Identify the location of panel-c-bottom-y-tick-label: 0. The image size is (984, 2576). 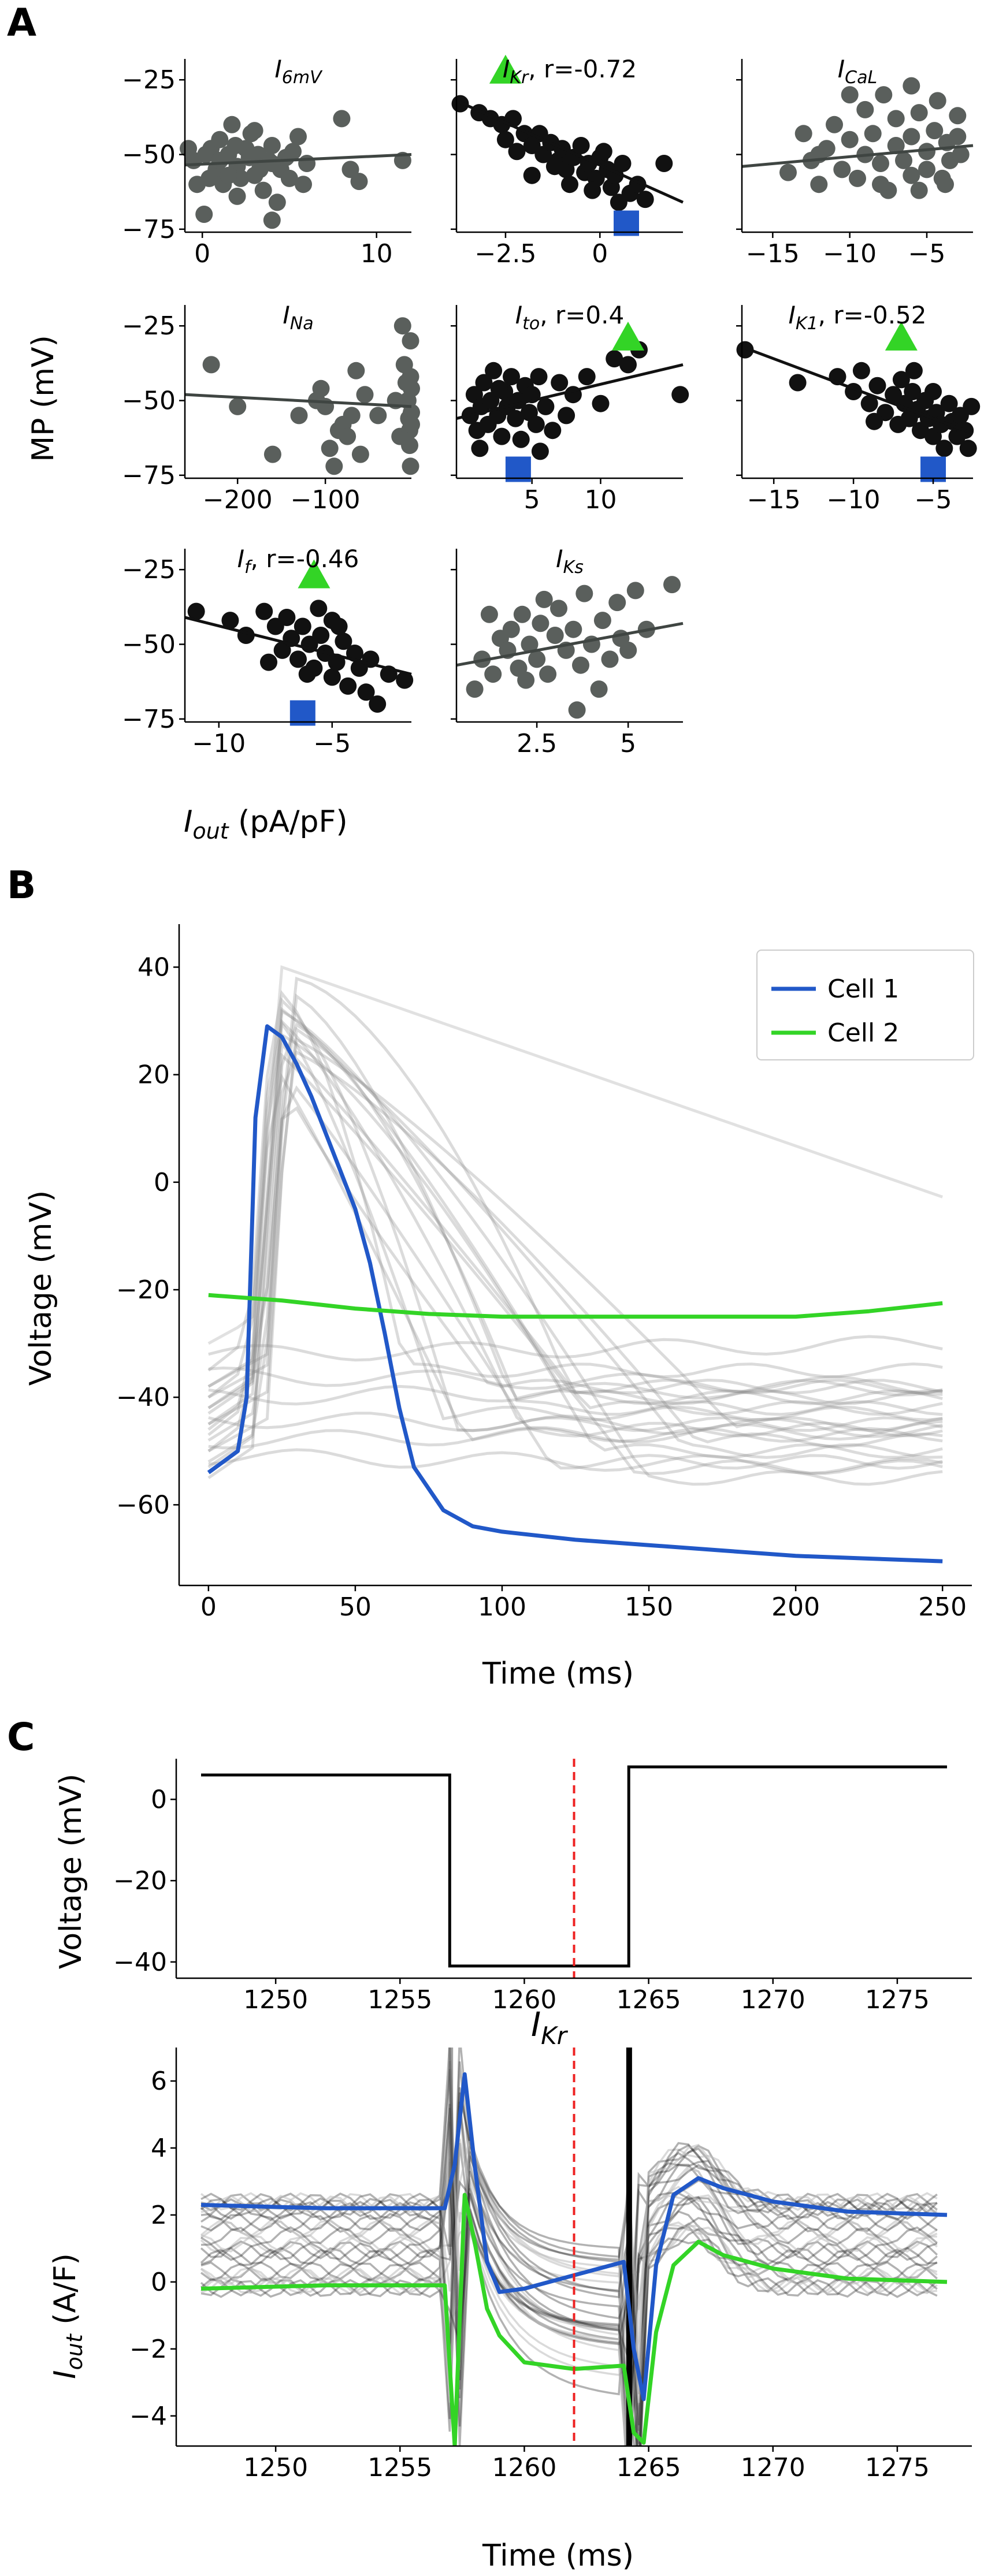
(159, 2282).